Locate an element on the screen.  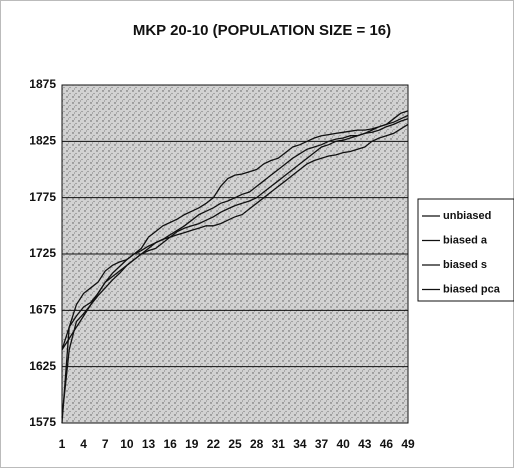
y-tick-label: 1575 is located at coordinates (42, 422).